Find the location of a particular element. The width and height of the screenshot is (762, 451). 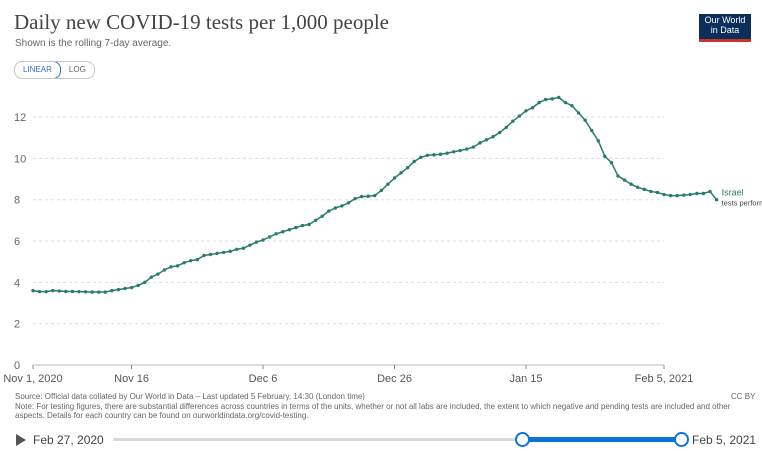

y-tick-label: 12 is located at coordinates (20, 118).